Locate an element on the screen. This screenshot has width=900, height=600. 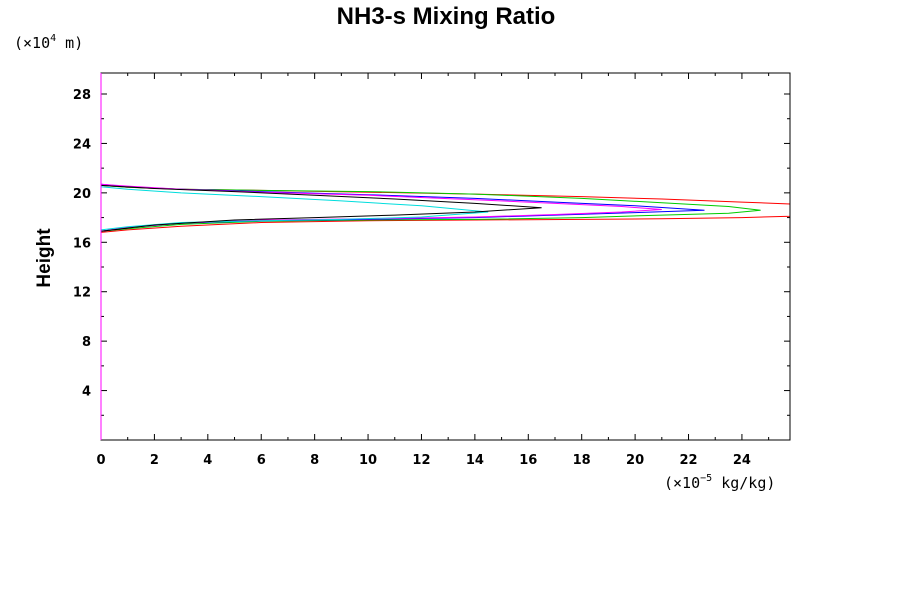
series-black-line is located at coordinates (321, 208).